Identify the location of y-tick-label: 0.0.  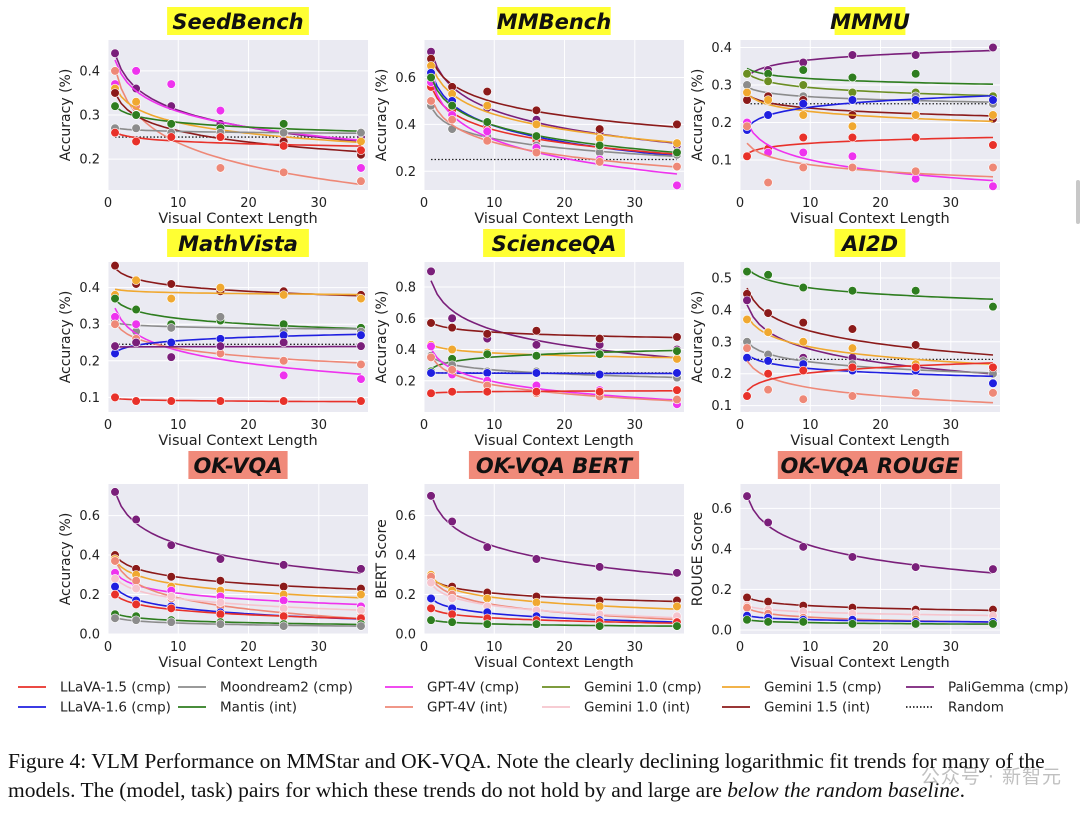
(721, 630).